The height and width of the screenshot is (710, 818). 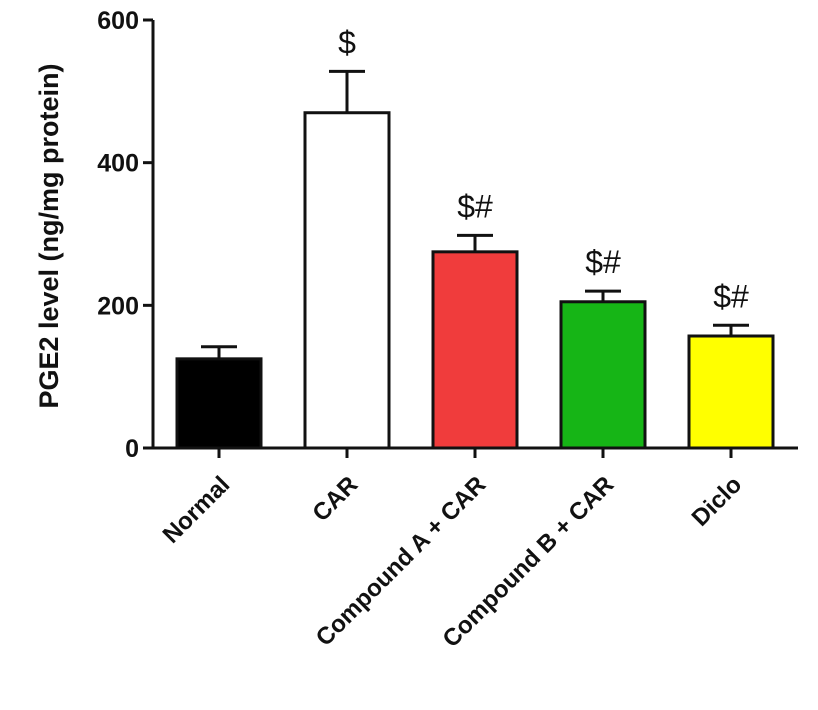 What do you see at coordinates (347, 280) in the screenshot?
I see `bar-car` at bounding box center [347, 280].